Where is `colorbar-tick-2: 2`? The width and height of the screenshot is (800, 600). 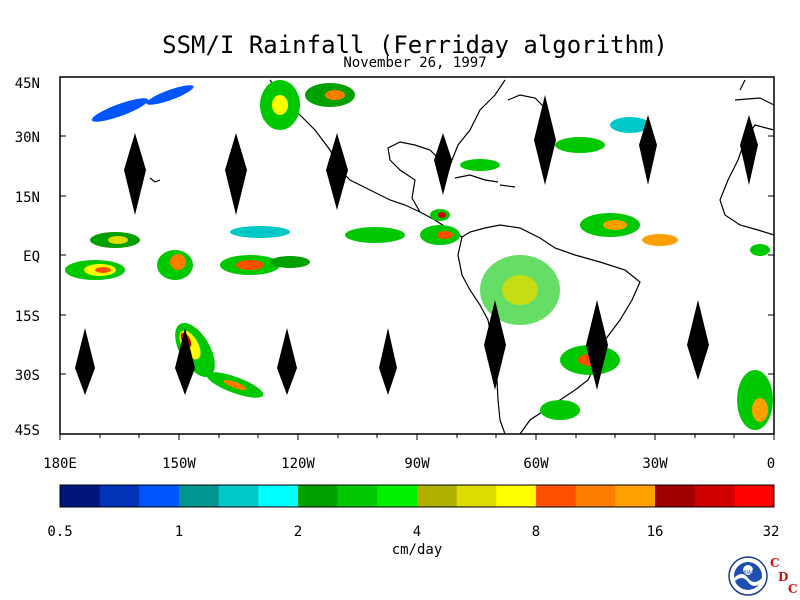
colorbar-tick-2: 2 is located at coordinates (298, 532).